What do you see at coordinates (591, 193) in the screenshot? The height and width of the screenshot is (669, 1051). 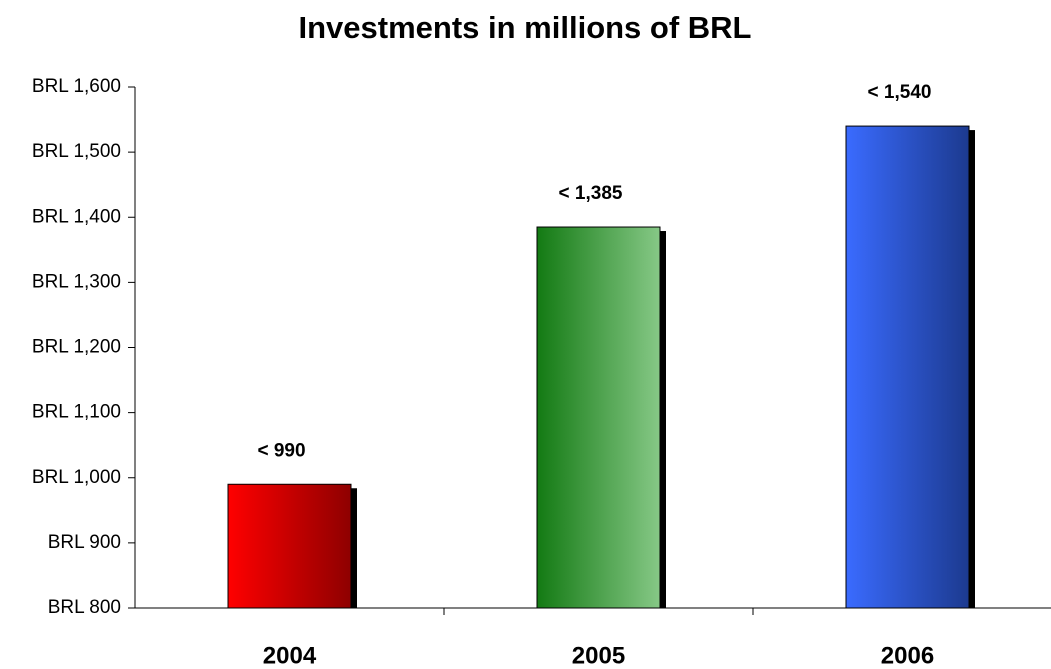 I see `value-label: < 1,385` at bounding box center [591, 193].